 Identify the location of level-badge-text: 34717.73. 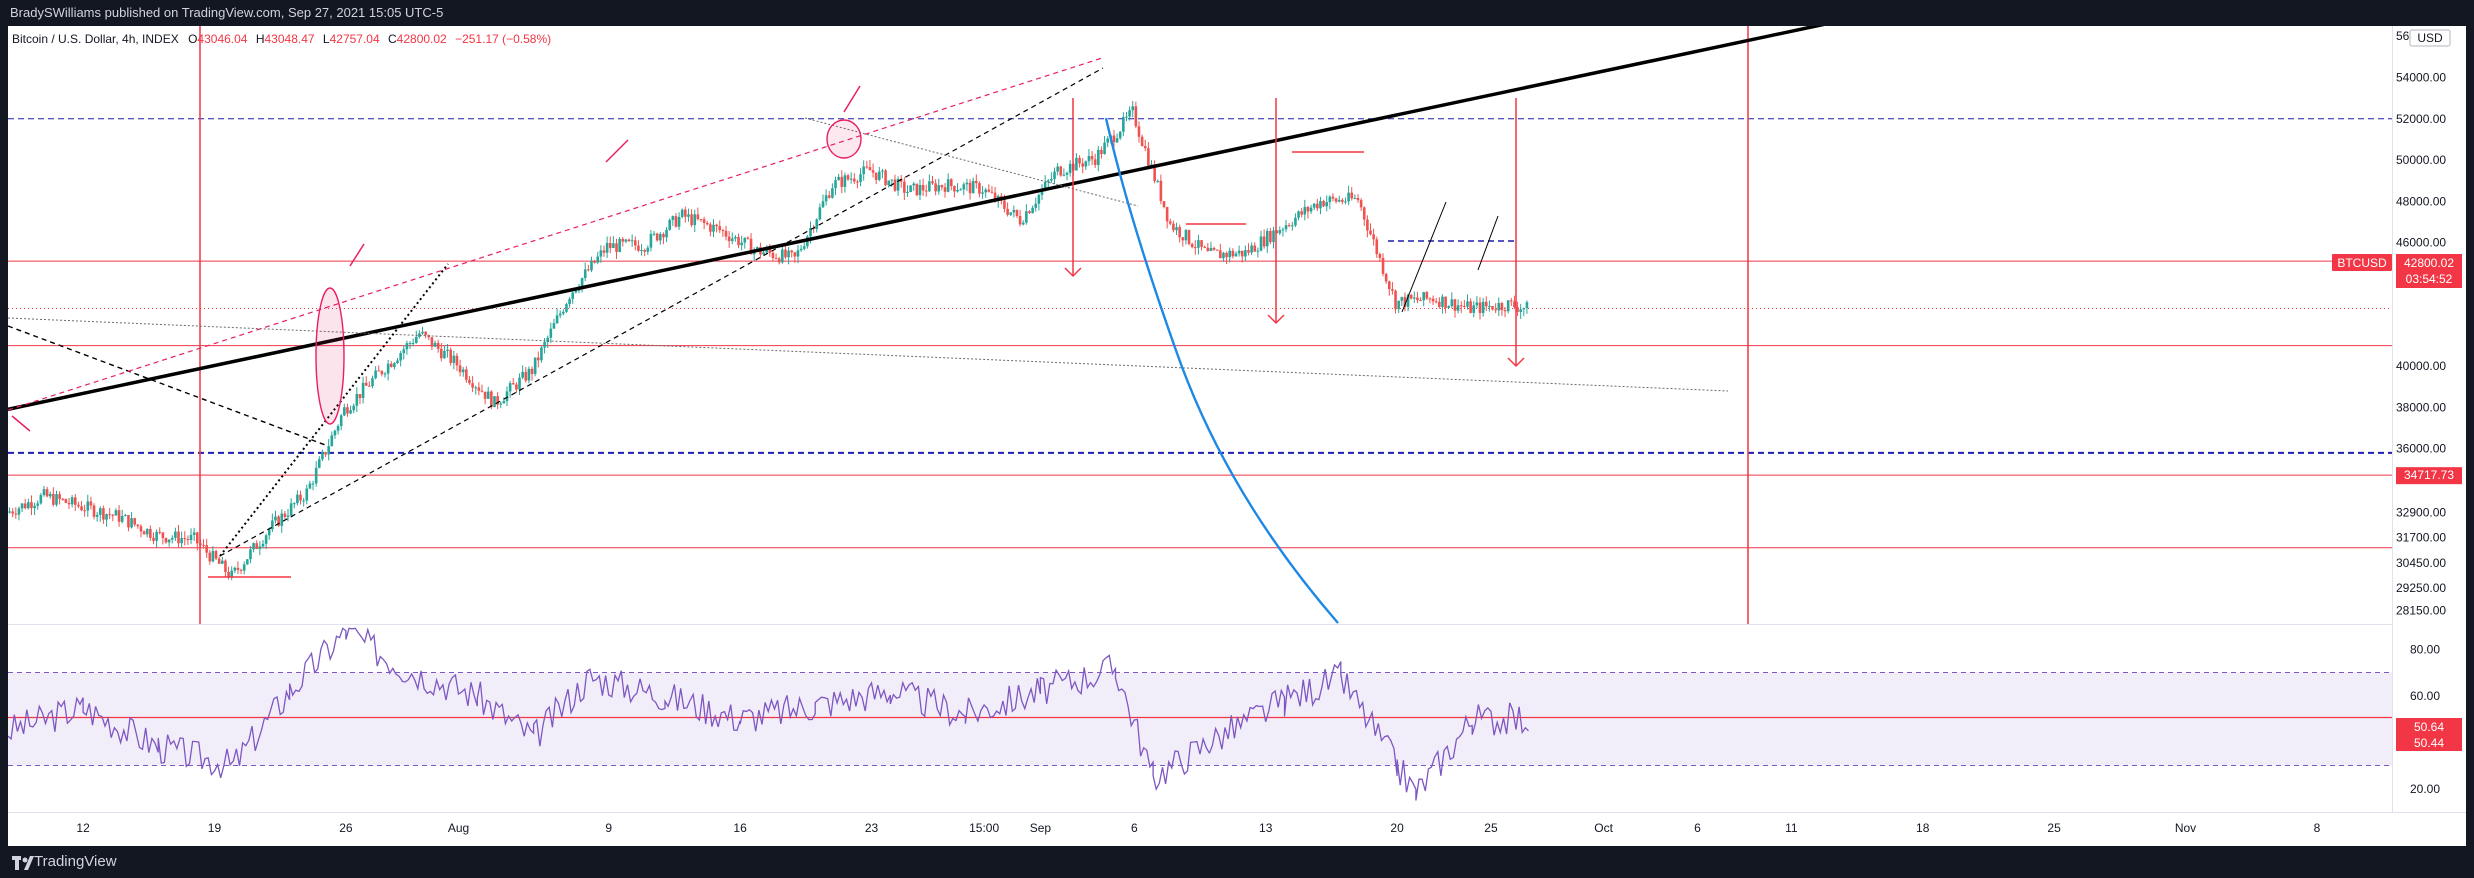
(2429, 475).